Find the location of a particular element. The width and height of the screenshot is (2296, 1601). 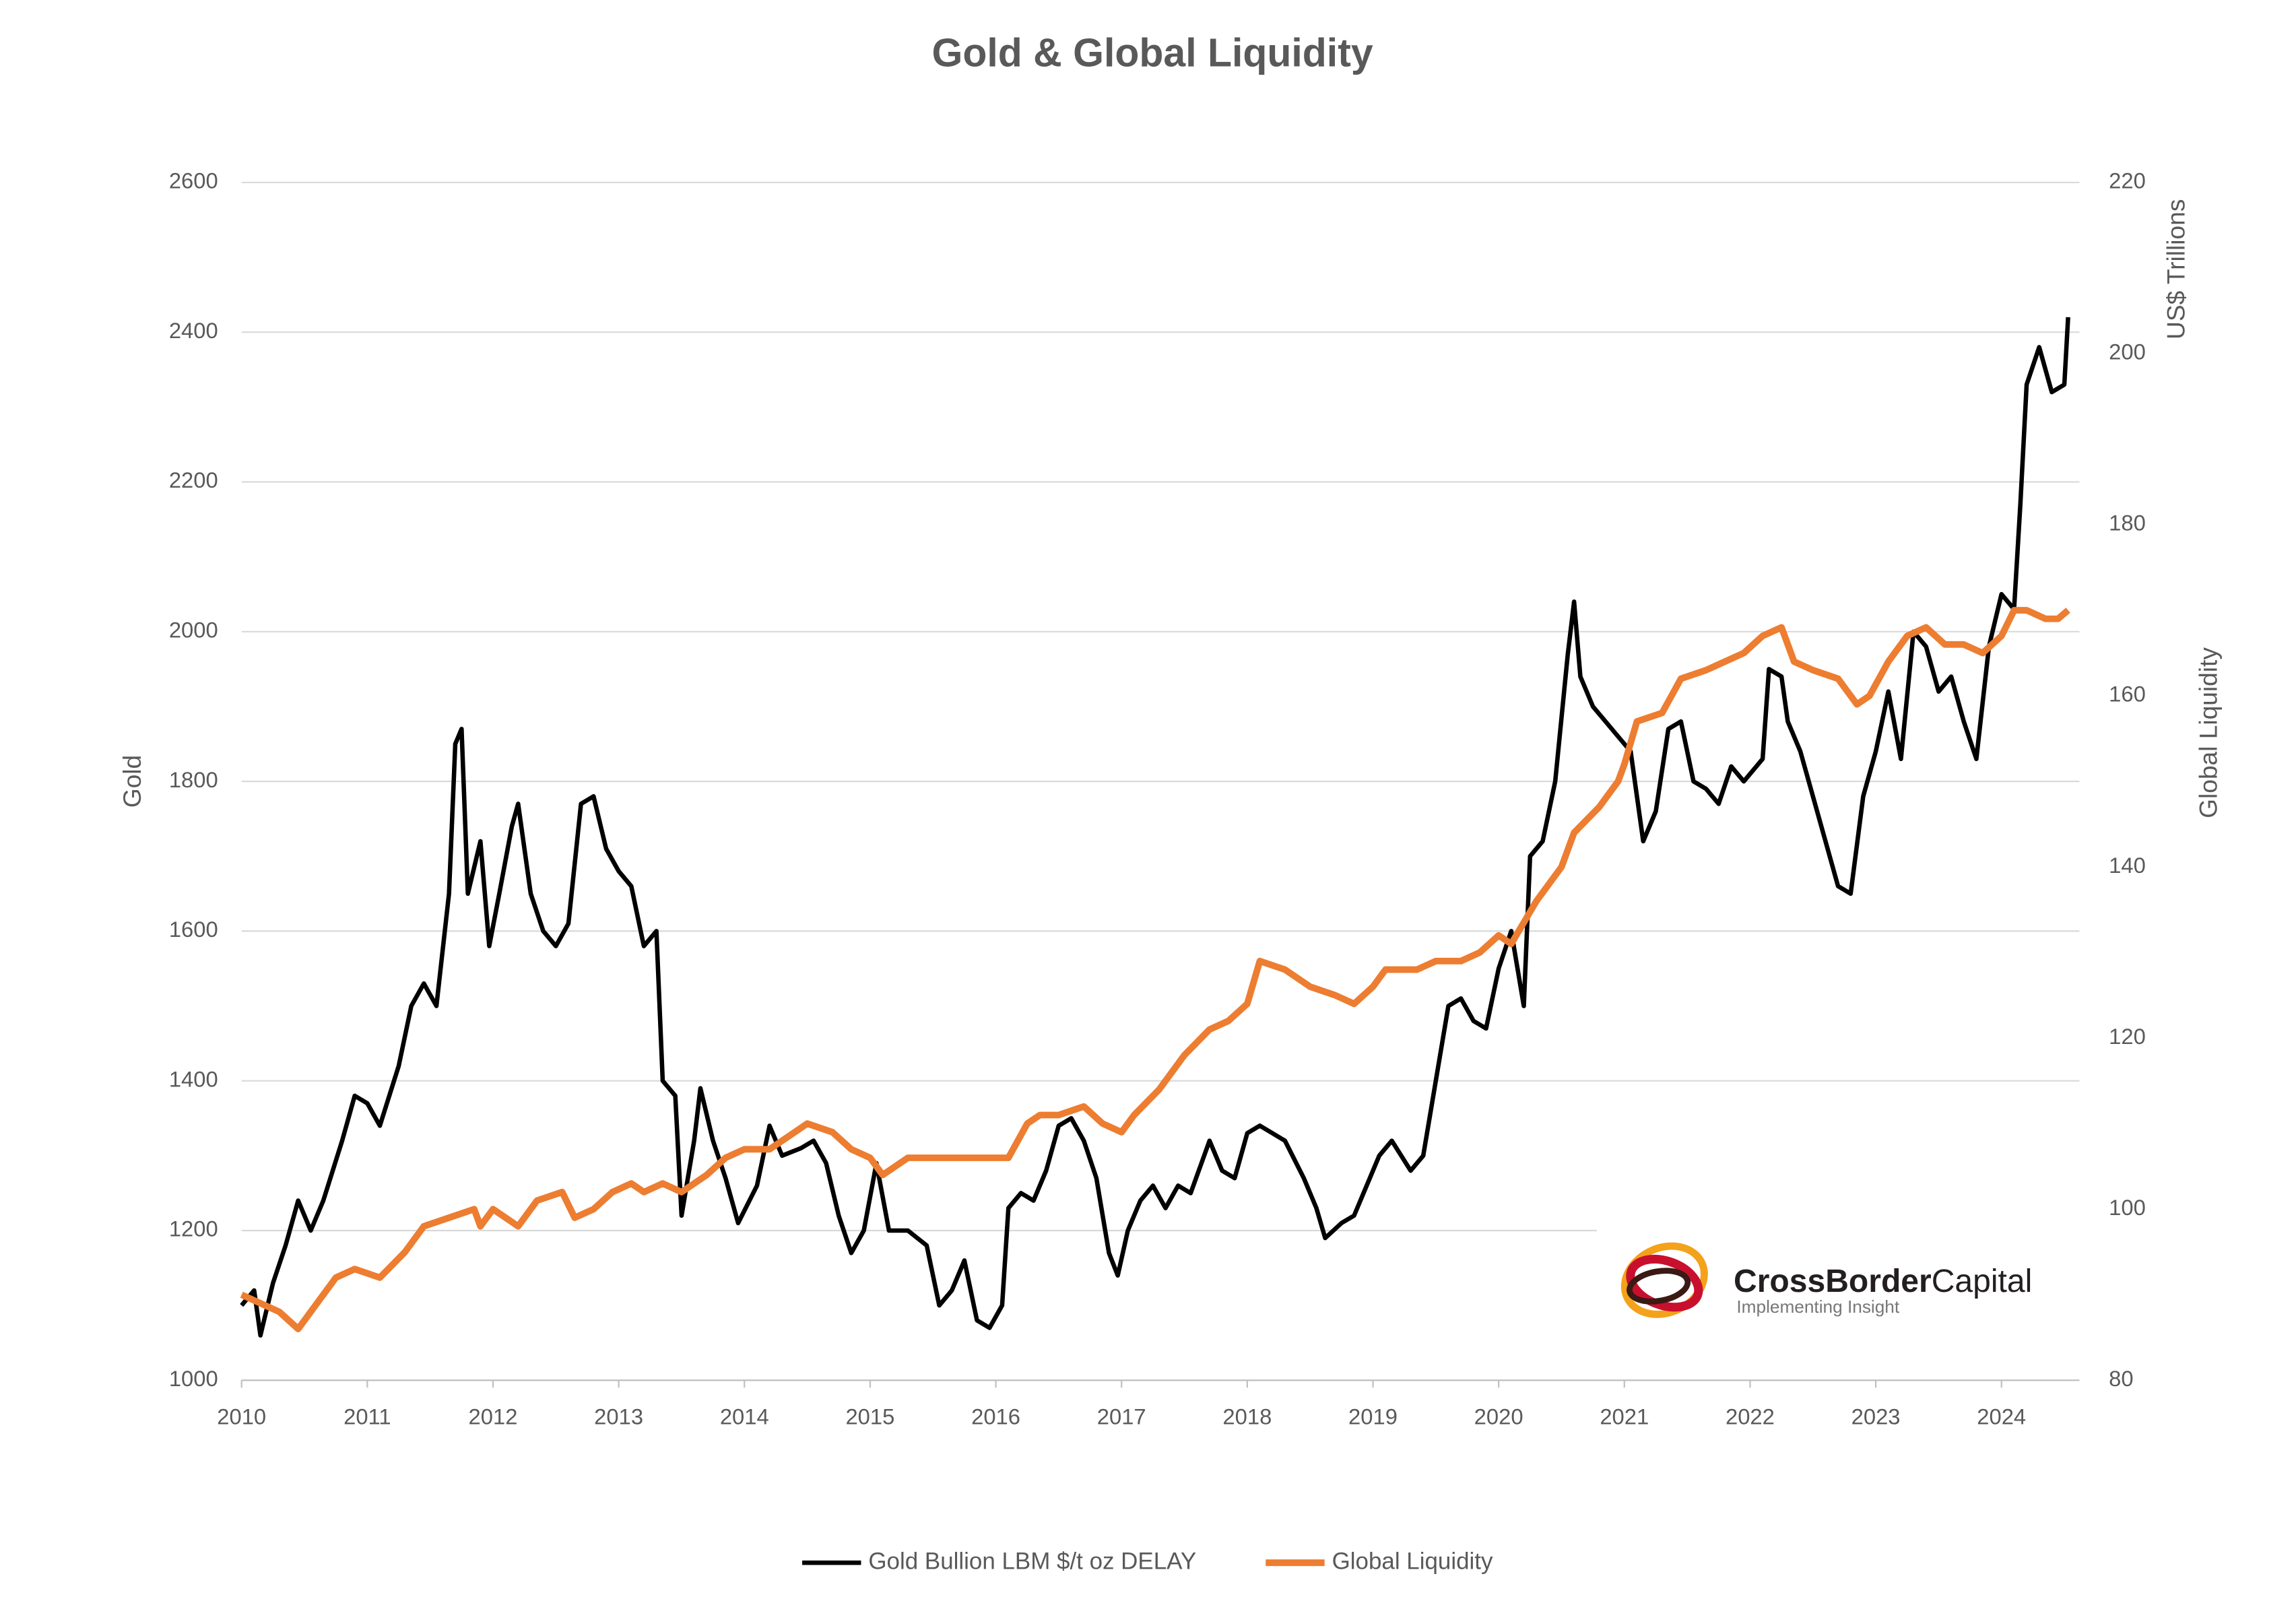

logo-name-bold: CrossBorder is located at coordinates (1833, 1281).